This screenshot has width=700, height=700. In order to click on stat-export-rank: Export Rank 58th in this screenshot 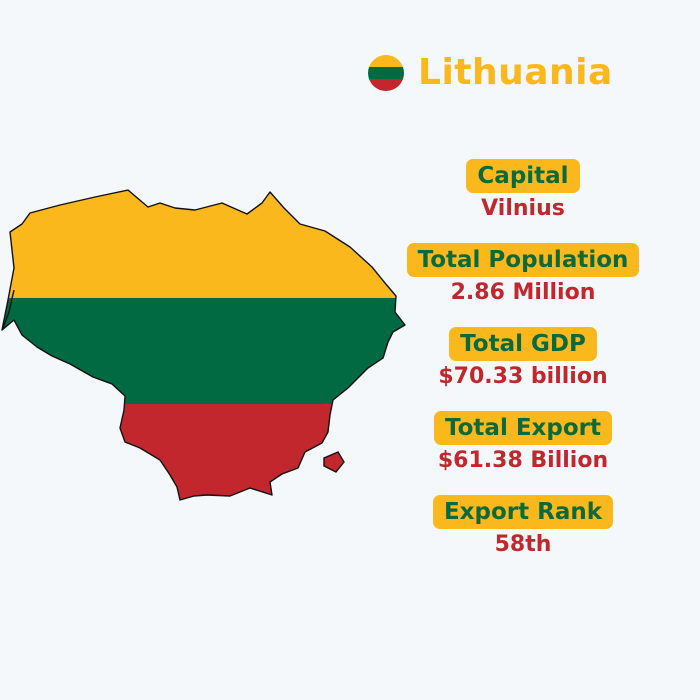, I will do `click(523, 526)`.